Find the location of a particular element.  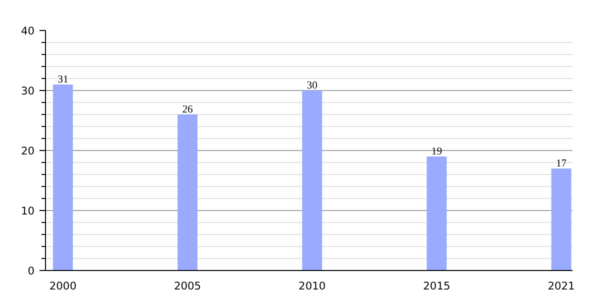

data-label: 30 is located at coordinates (312, 86).